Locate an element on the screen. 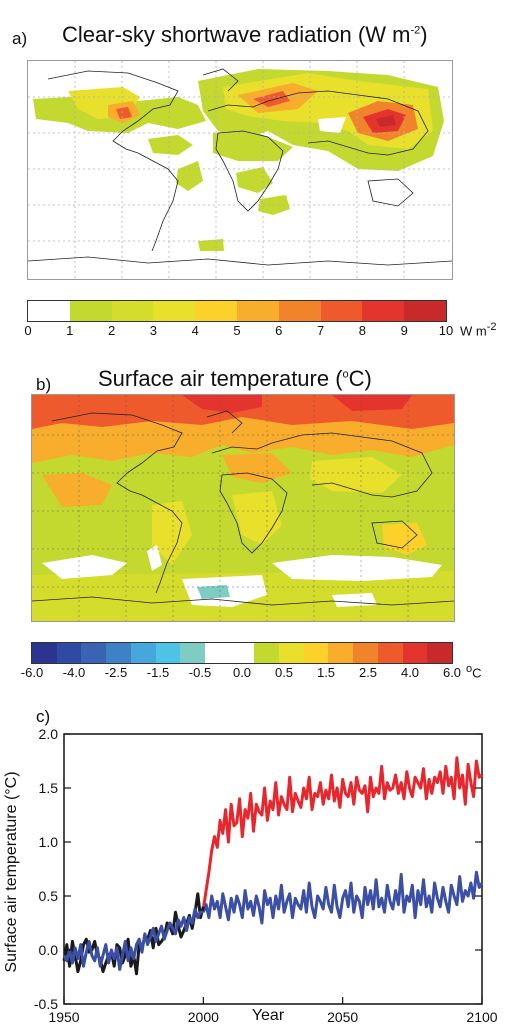  panel-b-colorbar-tick-label: 1.5 is located at coordinates (326, 672).